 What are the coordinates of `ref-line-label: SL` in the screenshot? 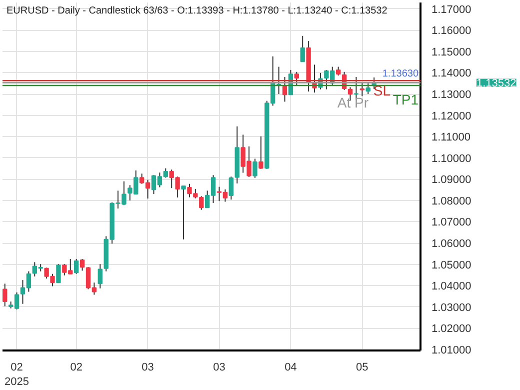 It's located at (382, 90).